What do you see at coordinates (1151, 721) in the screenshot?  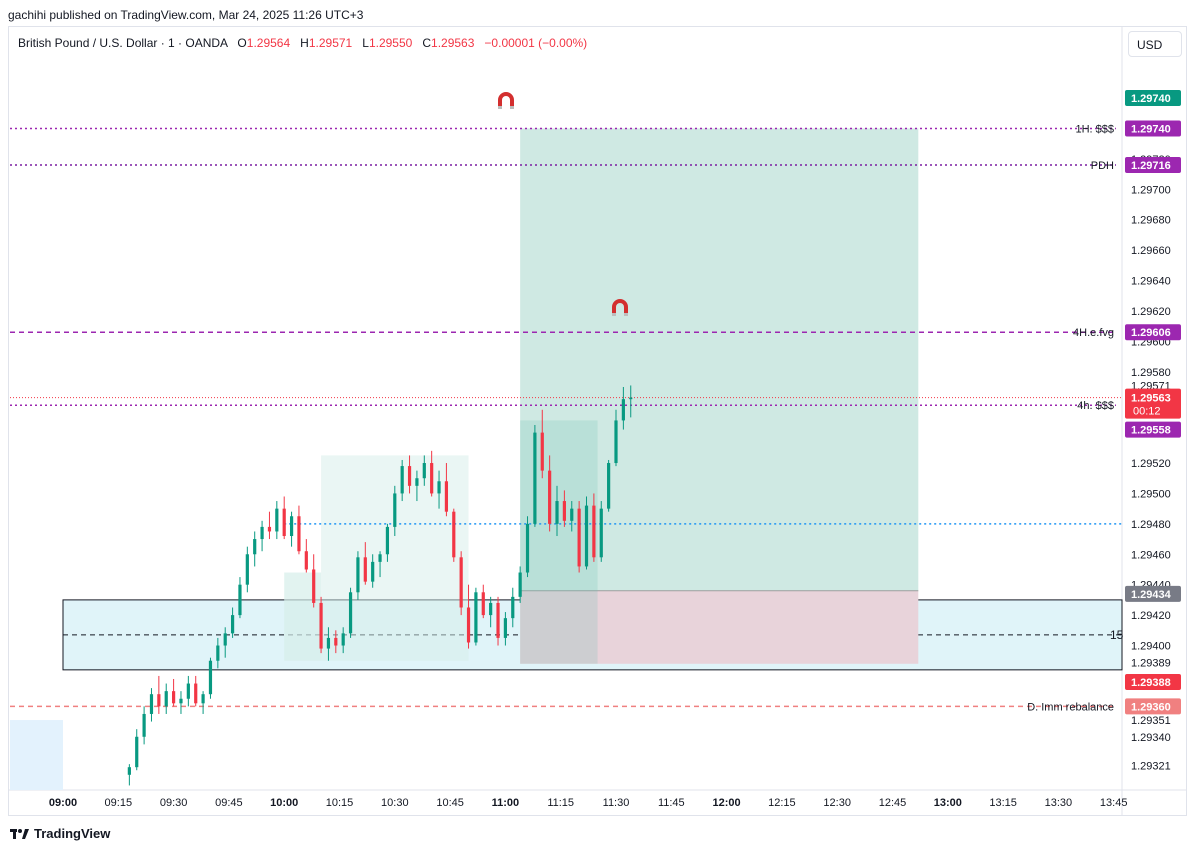 I see `y-tick-label: 1.29351` at bounding box center [1151, 721].